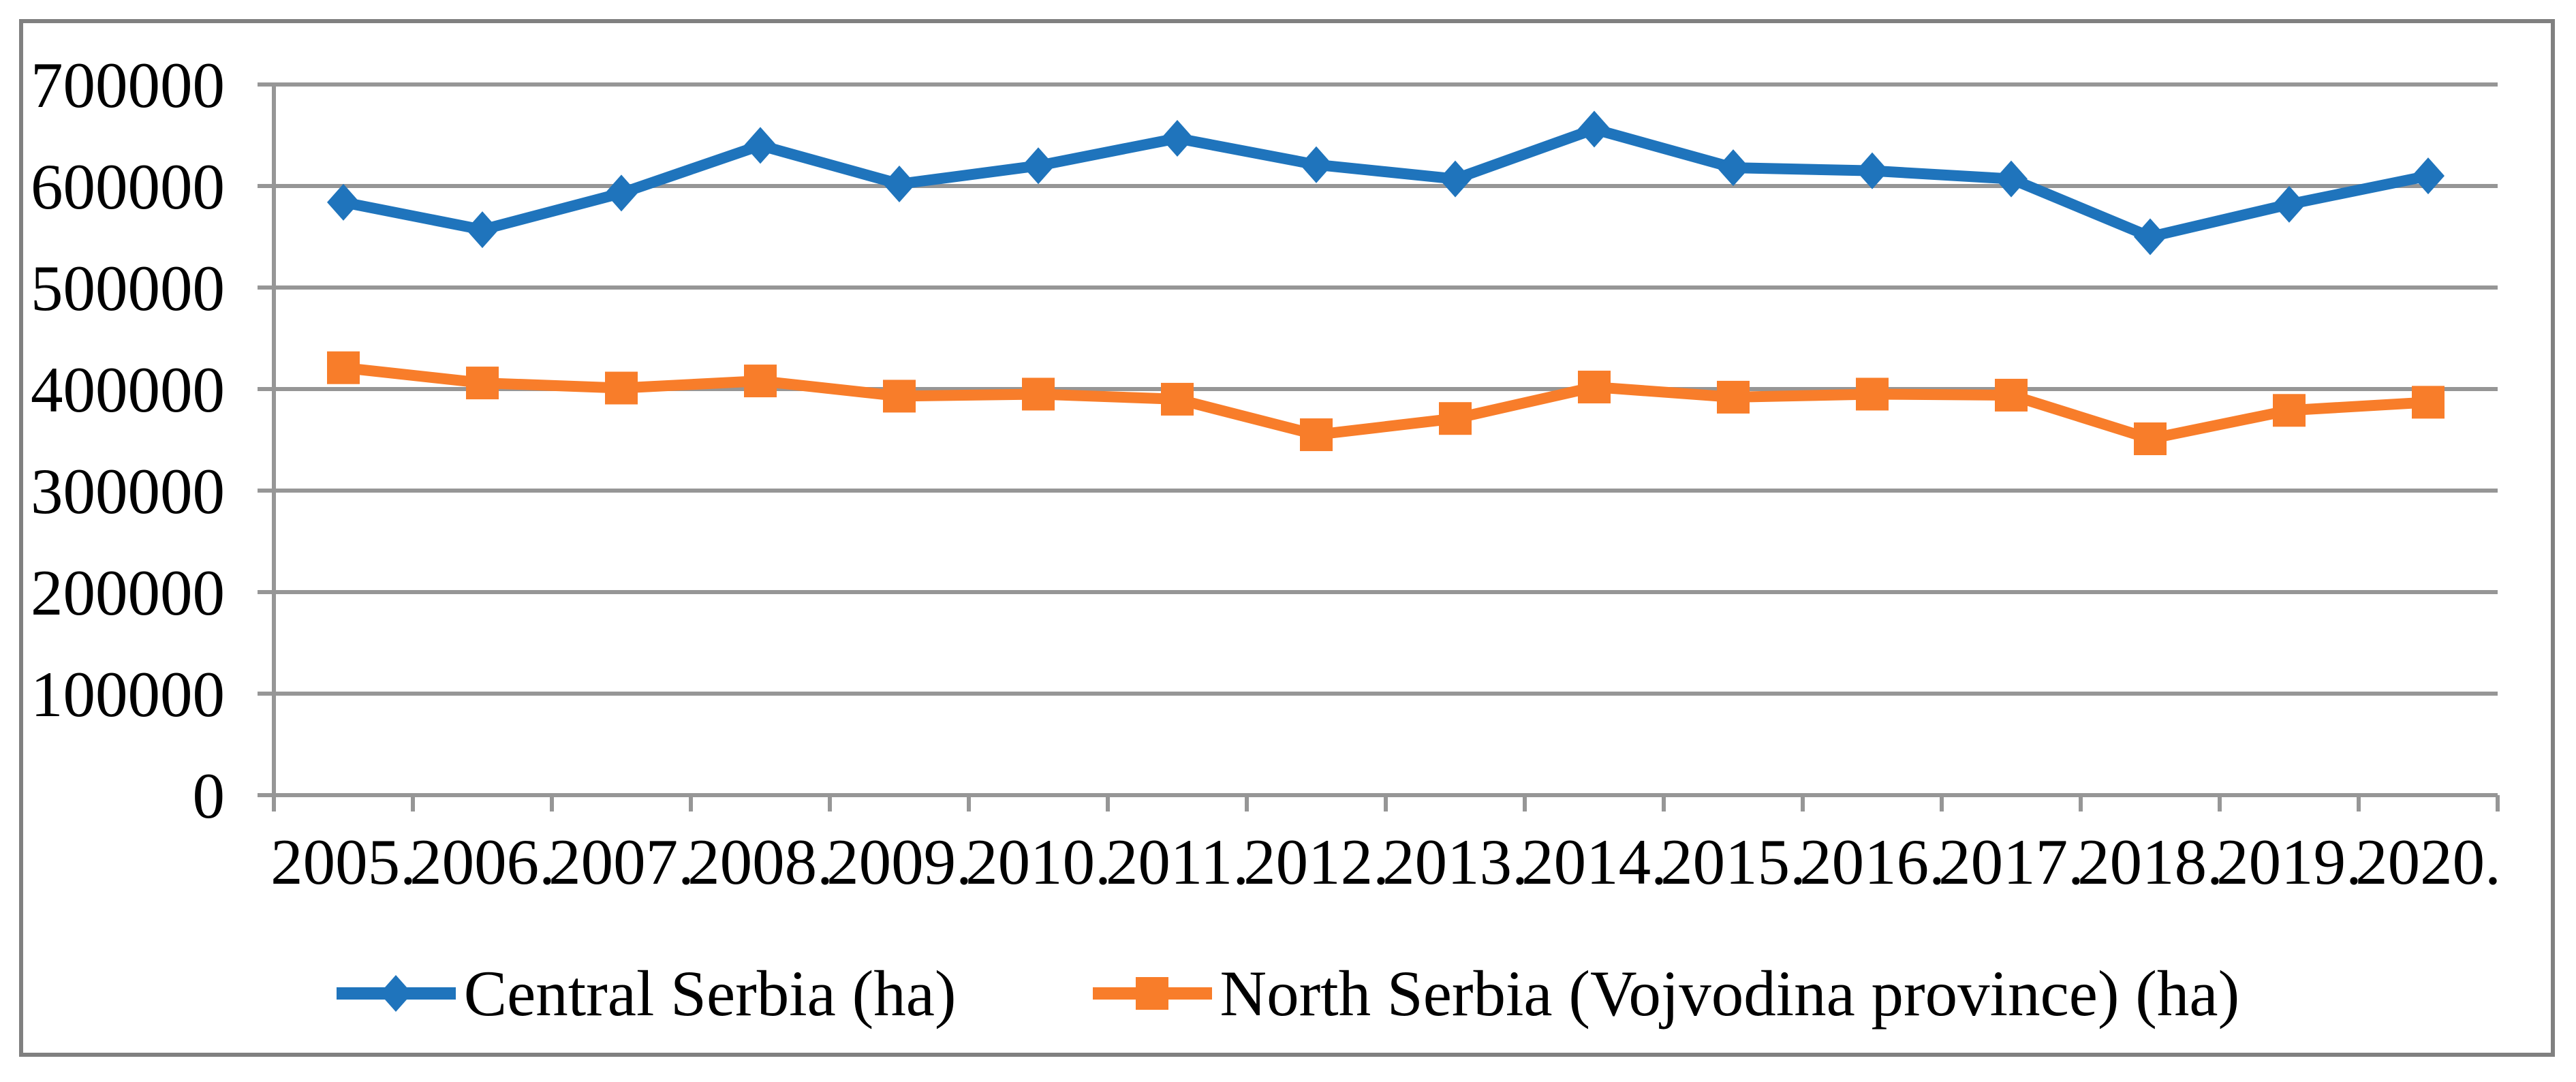  I want to click on x-tick-label-2009: 2009., so click(899, 862).